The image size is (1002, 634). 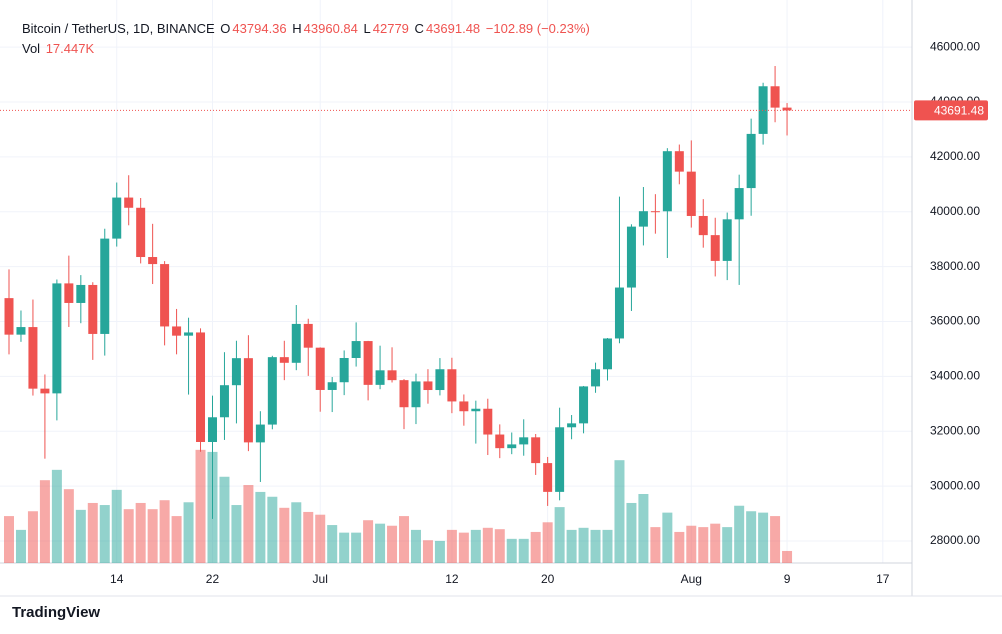 I want to click on ohlc-label: H, so click(x=297, y=28).